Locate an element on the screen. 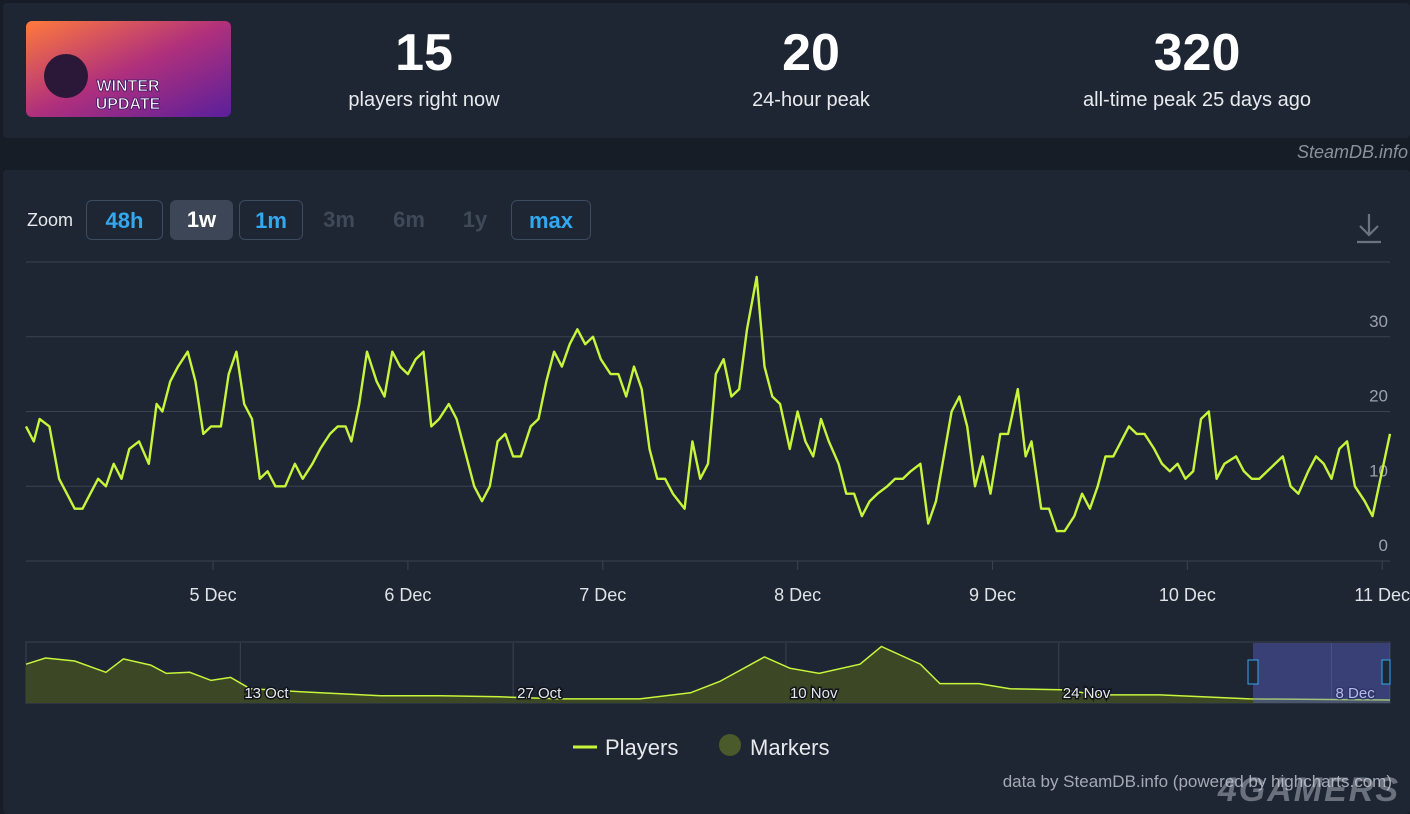  stat-label: all-time peak 25 days ago is located at coordinates (1197, 100).